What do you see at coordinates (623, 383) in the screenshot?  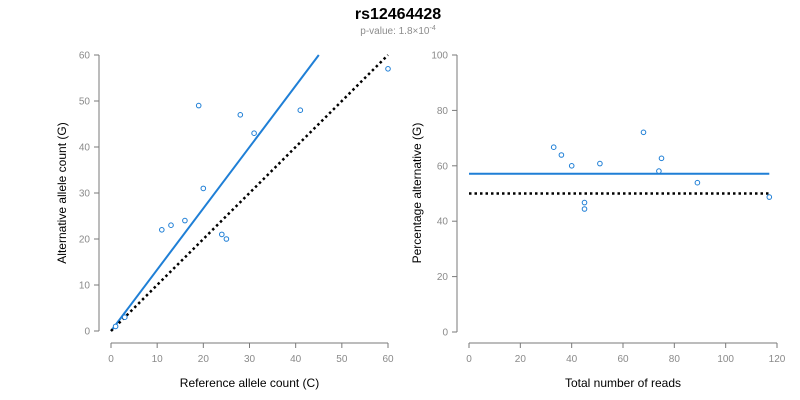 I see `x-axis-label: Total number of reads` at bounding box center [623, 383].